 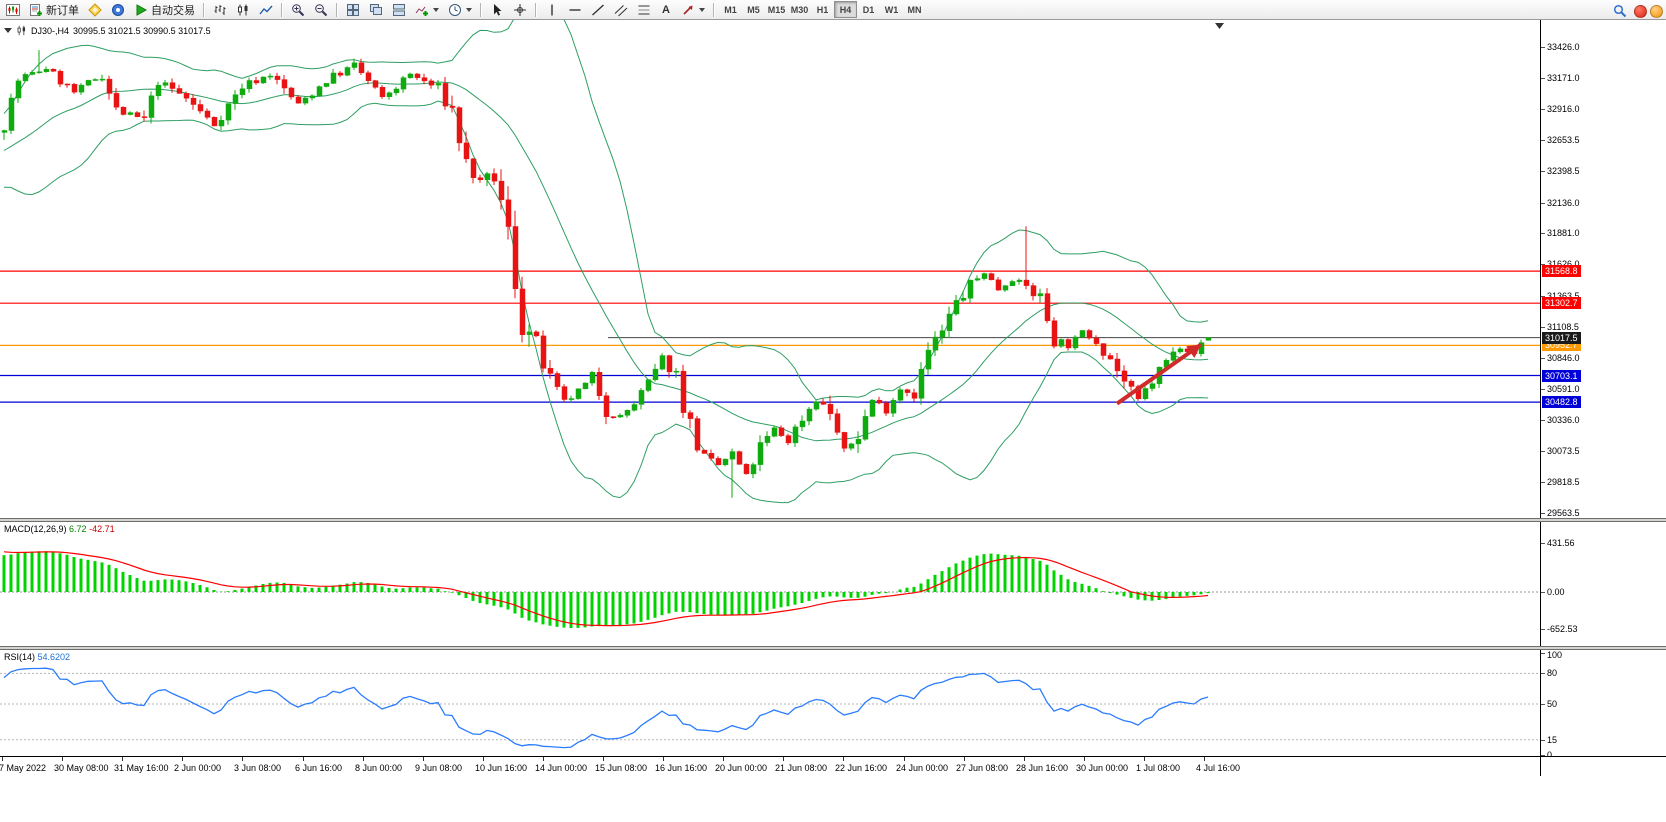 I want to click on trendline-button, so click(x=598, y=10).